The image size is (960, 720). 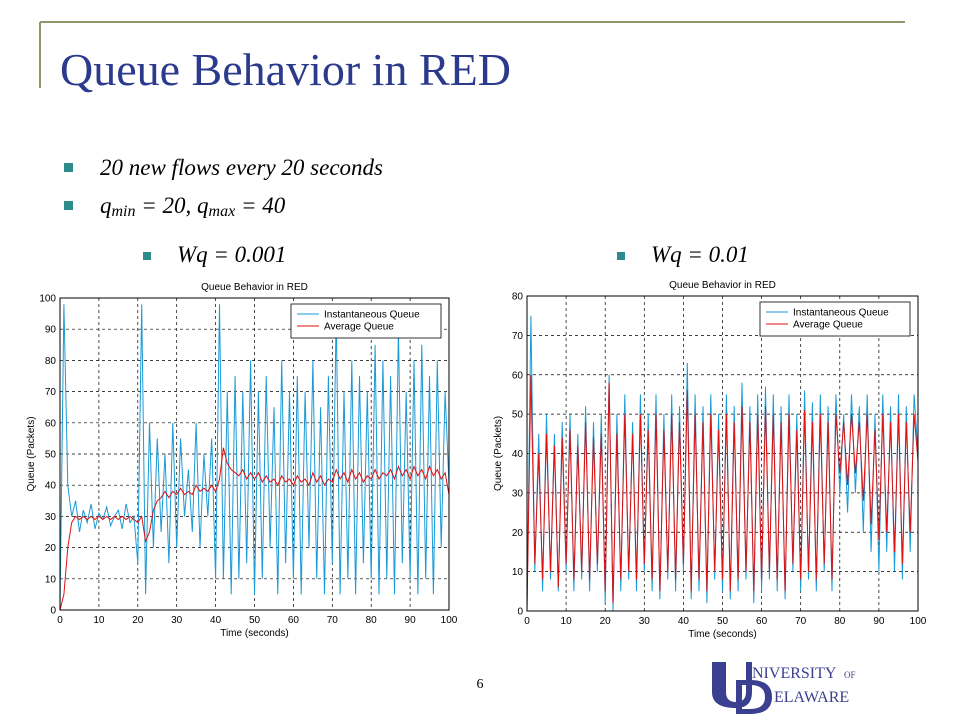 What do you see at coordinates (285, 69) in the screenshot?
I see `slide-title: Queue Behavior in RED` at bounding box center [285, 69].